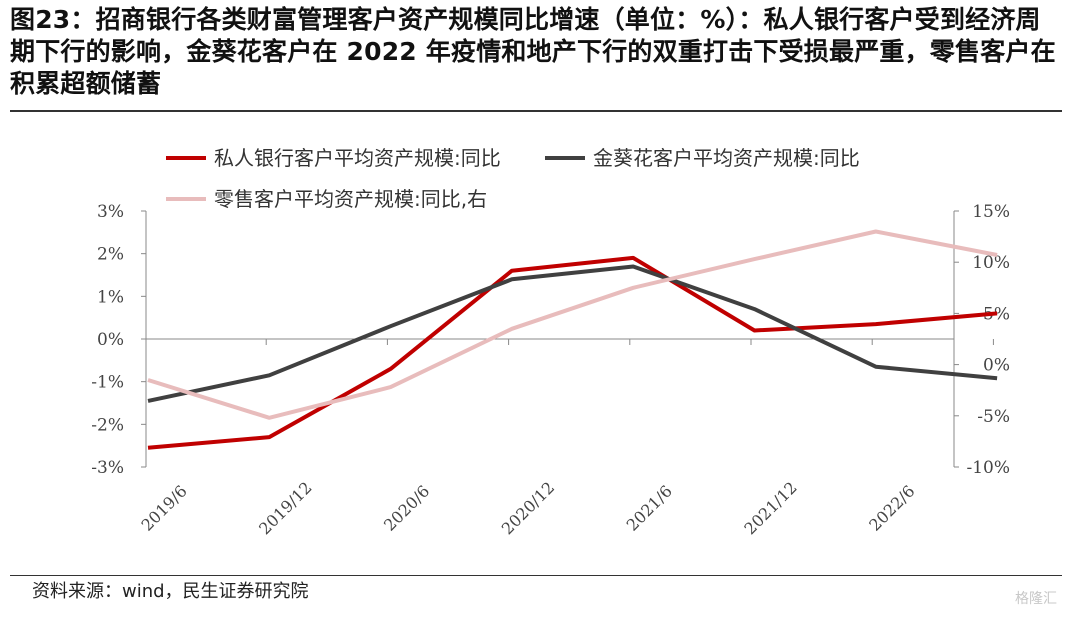 The height and width of the screenshot is (617, 1071). What do you see at coordinates (285, 508) in the screenshot?
I see `x-axis-tick-label: 2019/12` at bounding box center [285, 508].